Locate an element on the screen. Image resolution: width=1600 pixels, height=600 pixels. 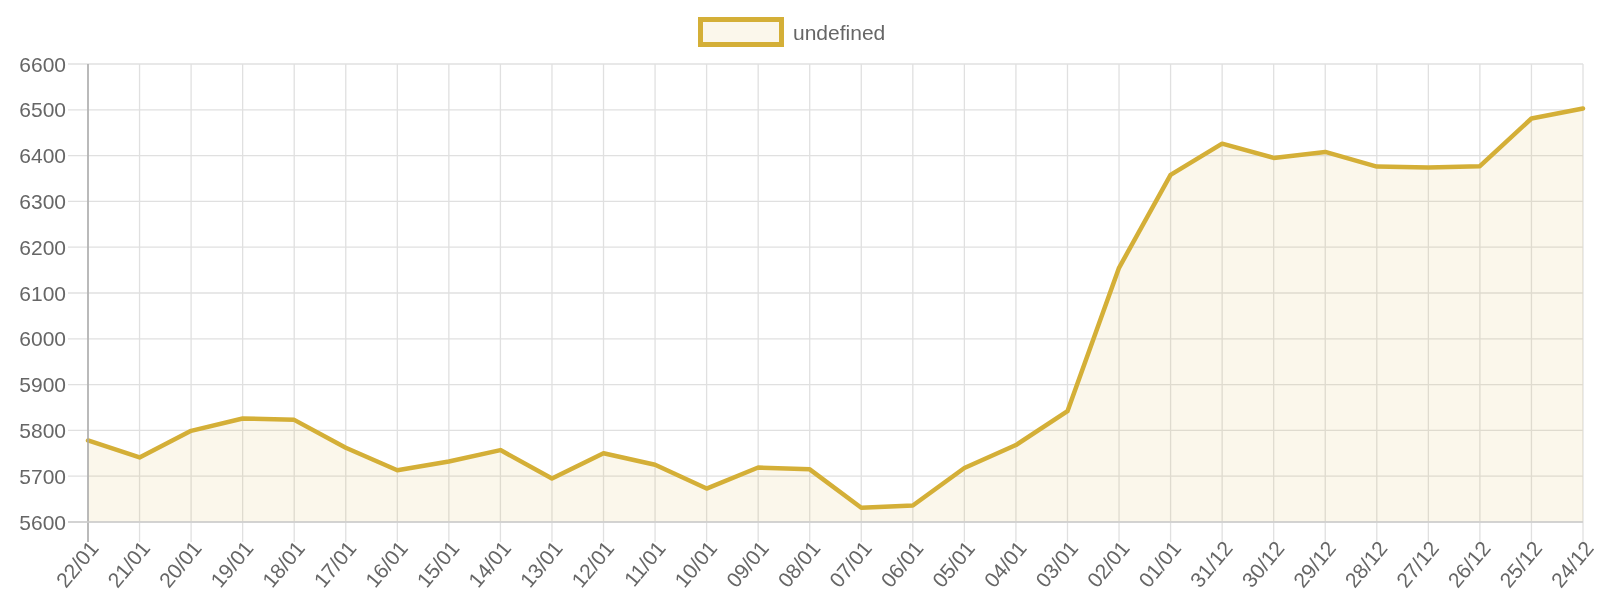
y-tick-label: 6200 is located at coordinates (42, 247).